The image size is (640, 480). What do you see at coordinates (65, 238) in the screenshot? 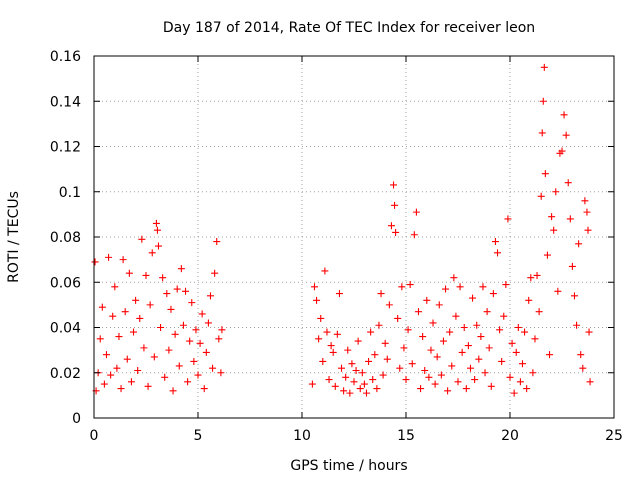
I see `y-tick-label: 0.08` at bounding box center [65, 238].